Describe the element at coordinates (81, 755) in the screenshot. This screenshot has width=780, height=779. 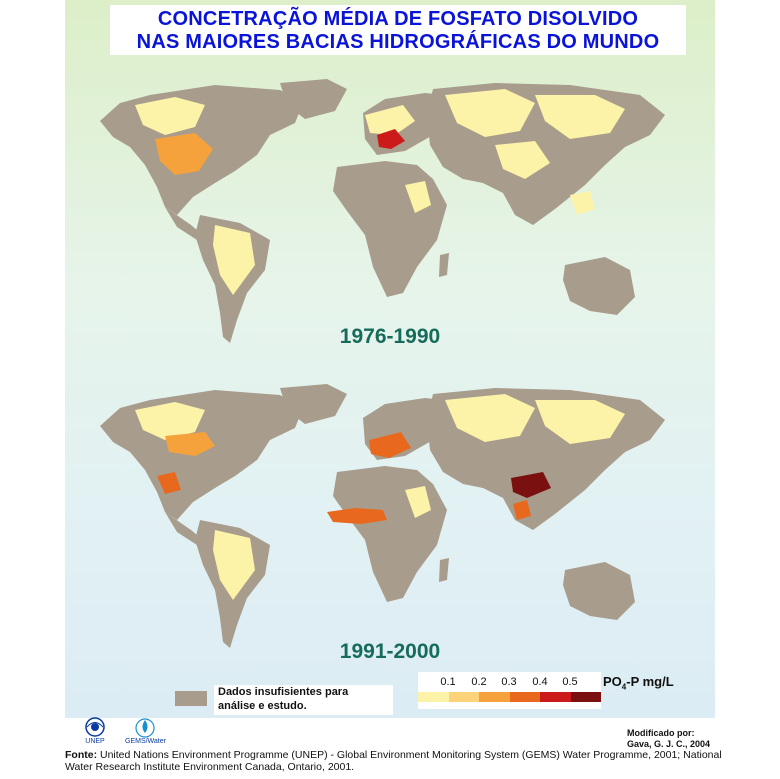
I see `source-label: Fonte:` at that location.